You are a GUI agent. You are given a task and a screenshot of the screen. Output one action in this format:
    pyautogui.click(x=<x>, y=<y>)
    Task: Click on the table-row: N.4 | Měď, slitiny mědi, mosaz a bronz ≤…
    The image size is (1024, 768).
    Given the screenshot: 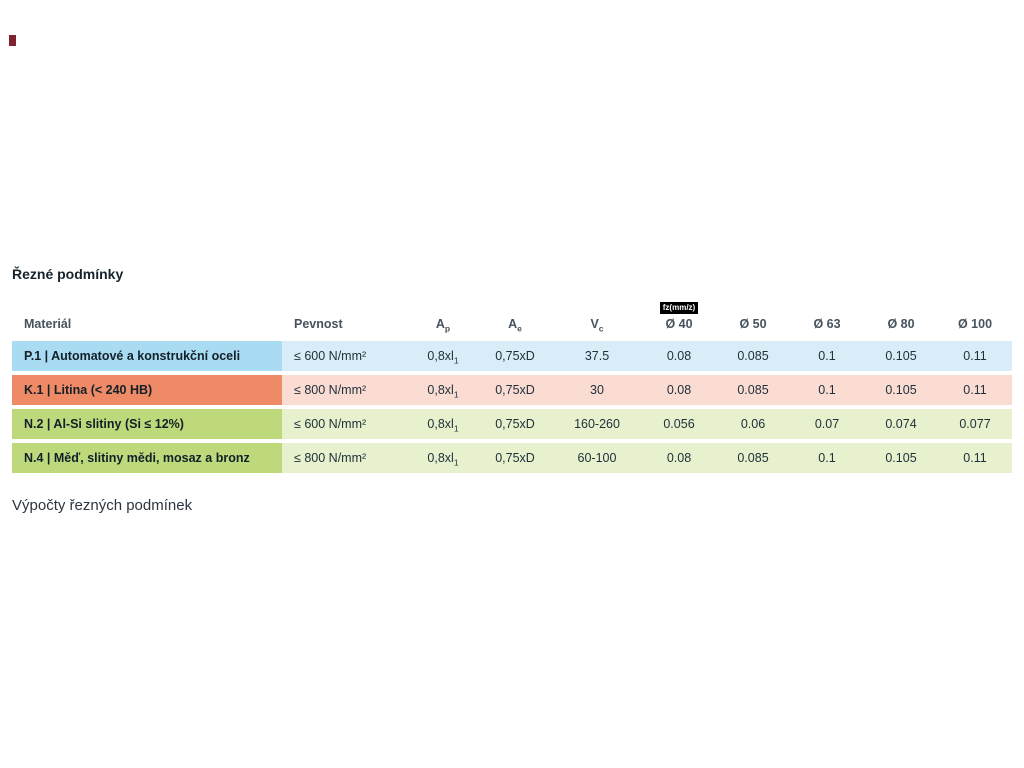 What is the action you would take?
    pyautogui.click(x=512, y=458)
    